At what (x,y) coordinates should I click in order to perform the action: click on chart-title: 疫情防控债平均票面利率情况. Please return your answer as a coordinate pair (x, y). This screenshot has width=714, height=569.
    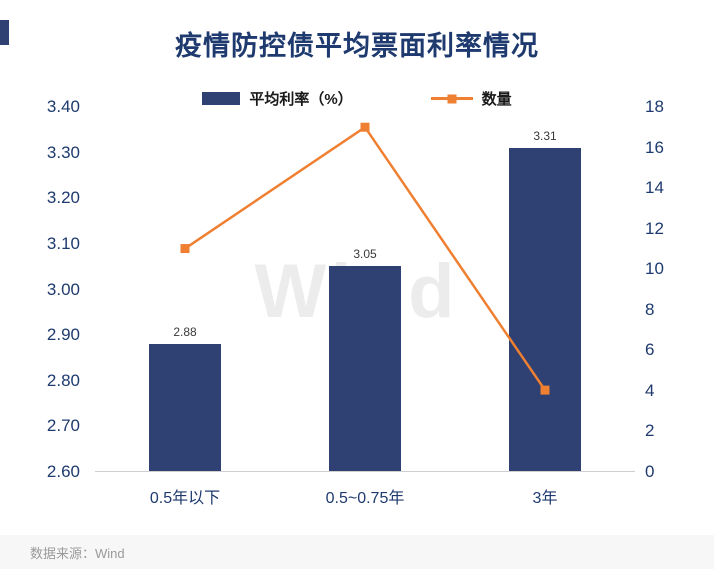
    Looking at the image, I should click on (357, 46).